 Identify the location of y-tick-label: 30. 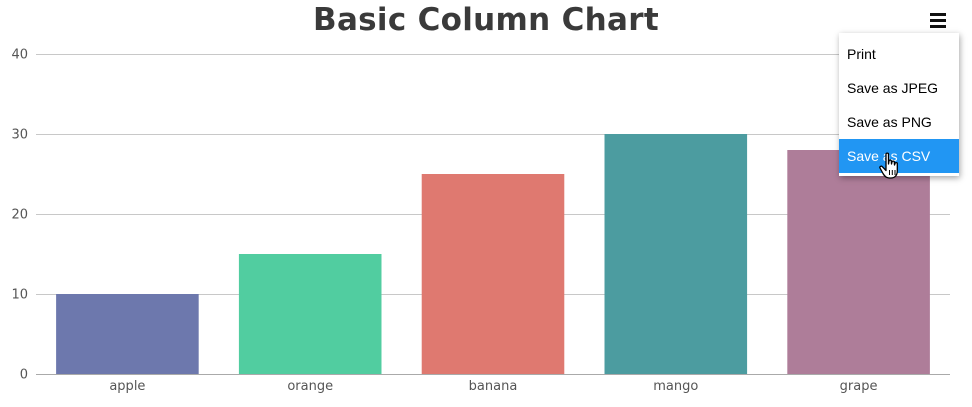
(19, 135).